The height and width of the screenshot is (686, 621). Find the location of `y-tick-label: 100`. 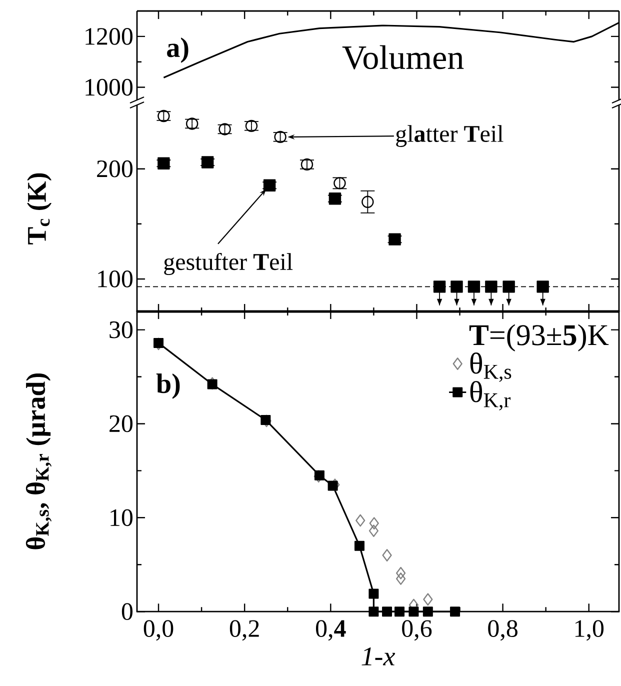

y-tick-label: 100 is located at coordinates (115, 279).